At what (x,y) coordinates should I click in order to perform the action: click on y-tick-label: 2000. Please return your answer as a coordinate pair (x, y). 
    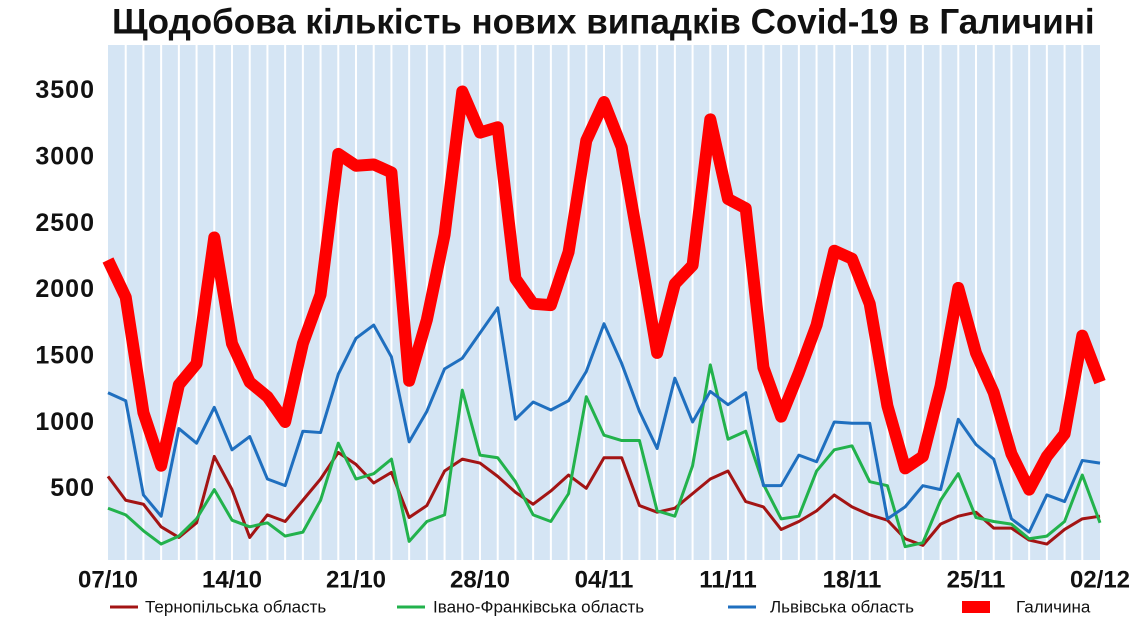
    Looking at the image, I should click on (65, 289).